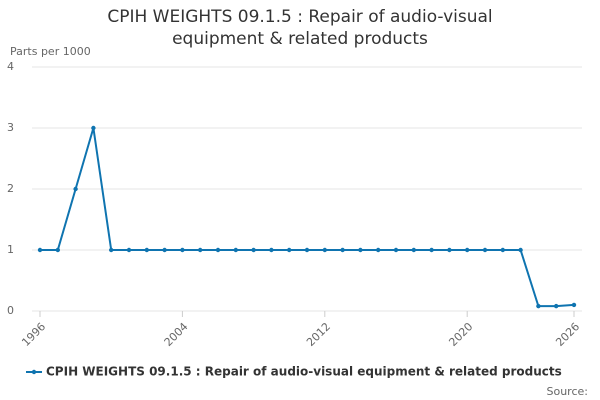 This screenshot has height=400, width=600. What do you see at coordinates (10, 249) in the screenshot?
I see `y-tick-label: 1` at bounding box center [10, 249].